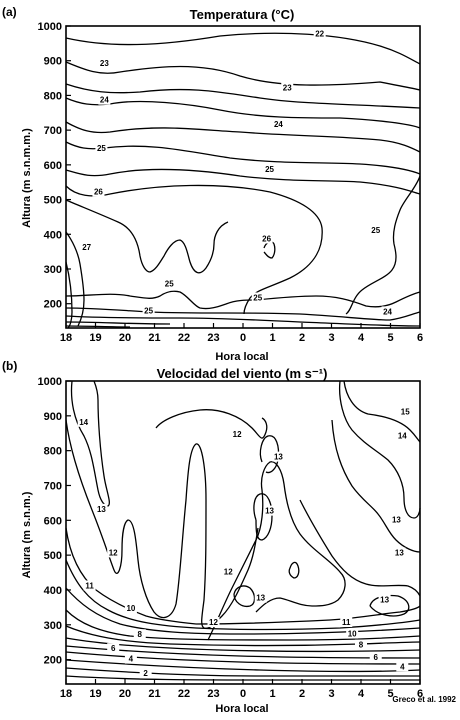 The height and width of the screenshot is (720, 460). What do you see at coordinates (118, 323) in the screenshot?
I see `isotherm-bottom-a` at bounding box center [118, 323].